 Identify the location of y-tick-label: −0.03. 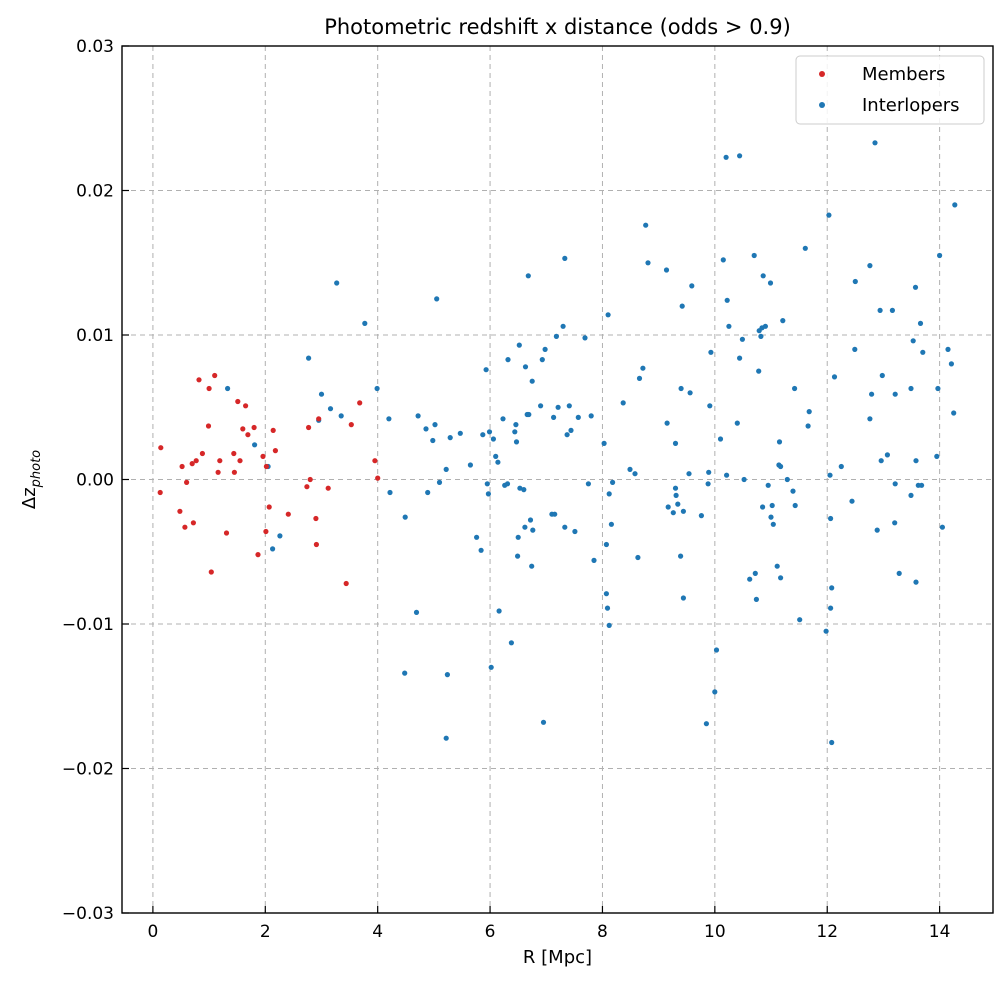
(88, 914).